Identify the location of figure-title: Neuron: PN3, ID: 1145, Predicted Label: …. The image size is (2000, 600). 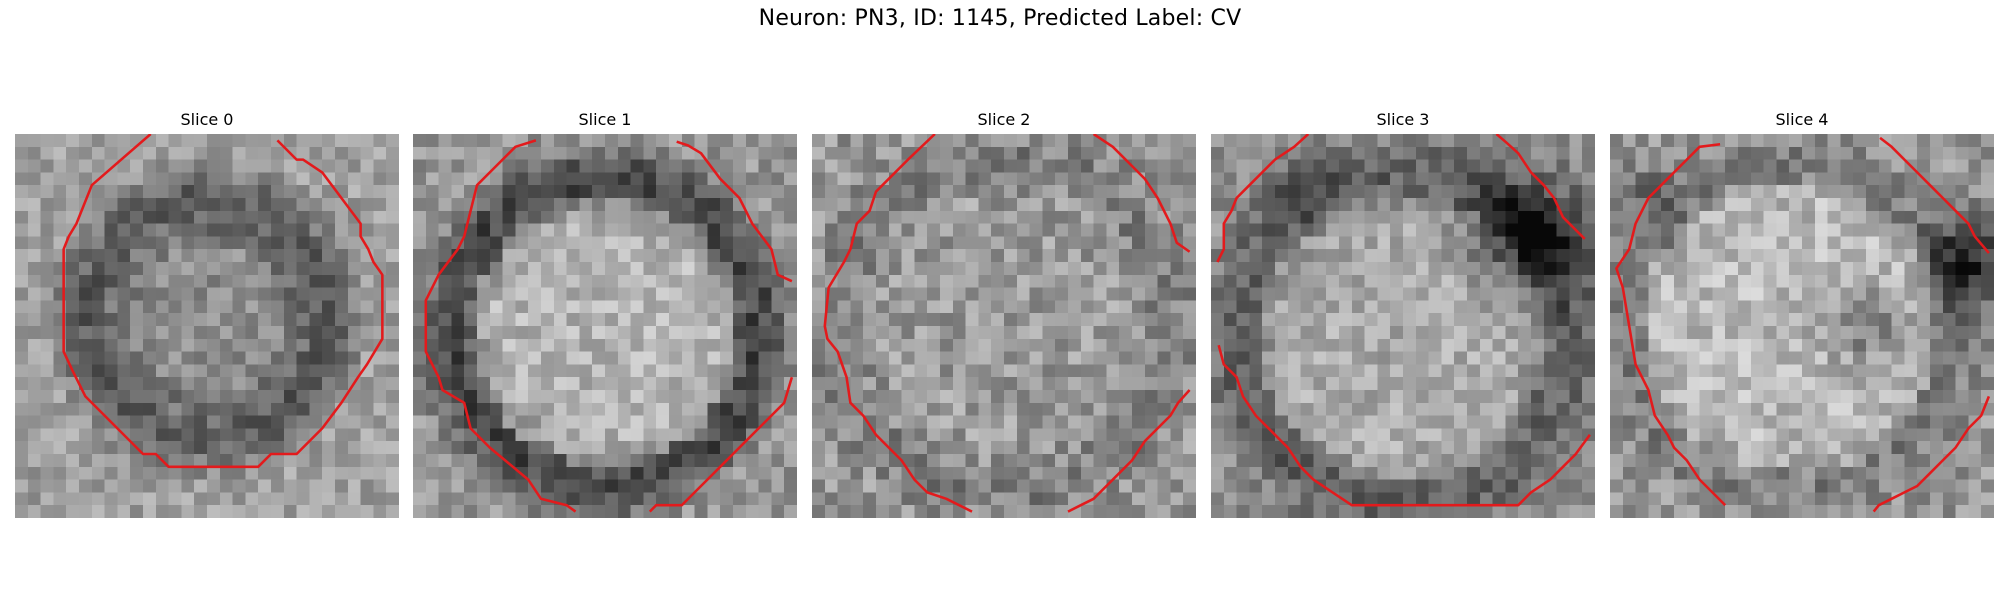
(1000, 18).